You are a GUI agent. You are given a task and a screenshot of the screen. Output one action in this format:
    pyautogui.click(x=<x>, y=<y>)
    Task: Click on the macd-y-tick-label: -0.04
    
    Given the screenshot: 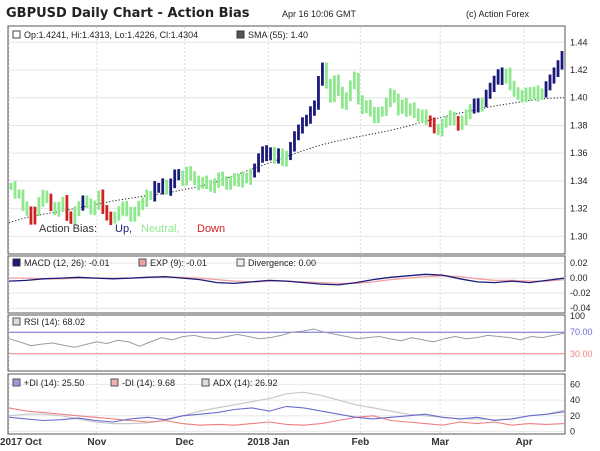 What is the action you would take?
    pyautogui.click(x=580, y=308)
    